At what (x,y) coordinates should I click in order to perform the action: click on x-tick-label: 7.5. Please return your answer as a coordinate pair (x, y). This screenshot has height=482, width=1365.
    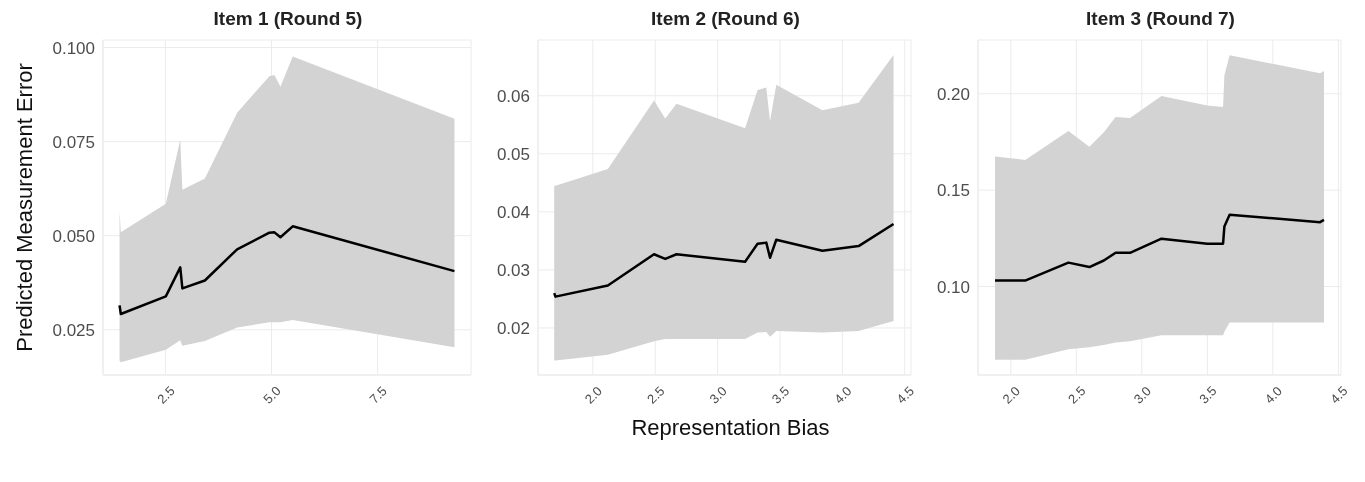
    Looking at the image, I should click on (378, 395).